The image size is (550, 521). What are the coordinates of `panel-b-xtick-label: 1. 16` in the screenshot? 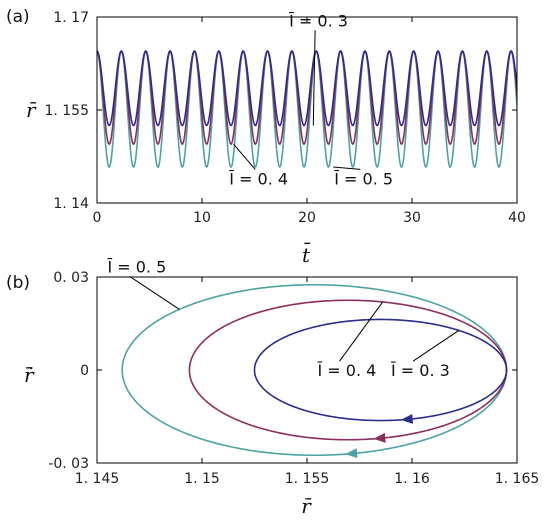 It's located at (412, 479).